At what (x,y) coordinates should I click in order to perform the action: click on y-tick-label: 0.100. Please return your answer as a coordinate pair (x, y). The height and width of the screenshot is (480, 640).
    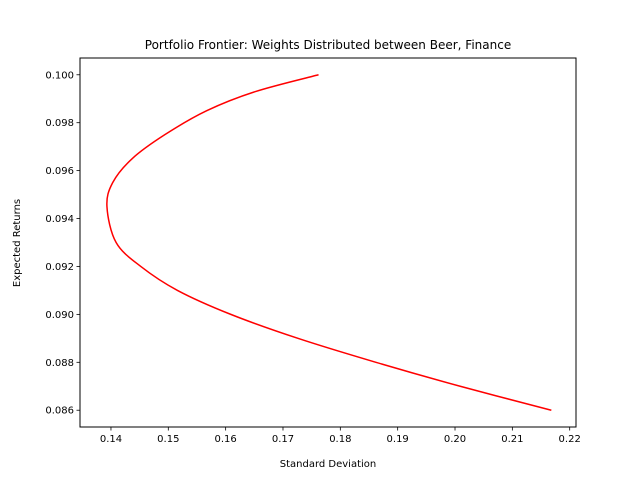
    Looking at the image, I should click on (59, 75).